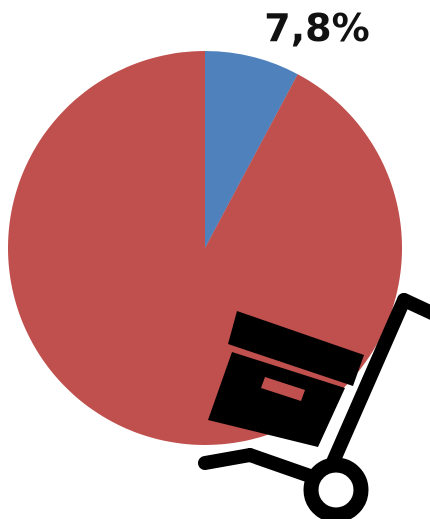 The width and height of the screenshot is (430, 519). Describe the element at coordinates (316, 28) in the screenshot. I see `slice-label-percent: 7,8%` at that location.